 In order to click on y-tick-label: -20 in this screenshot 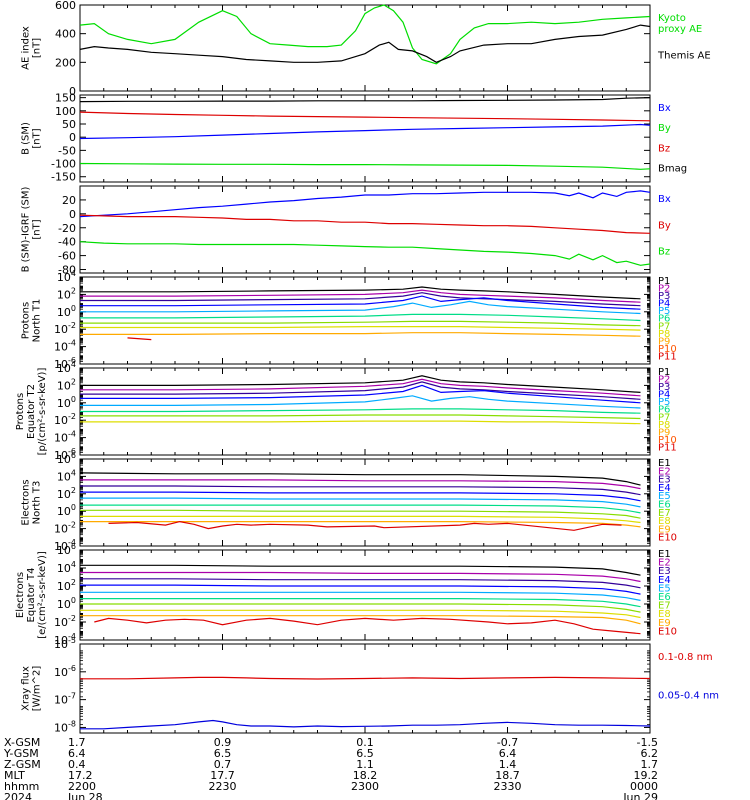, I will do `click(67, 228)`.